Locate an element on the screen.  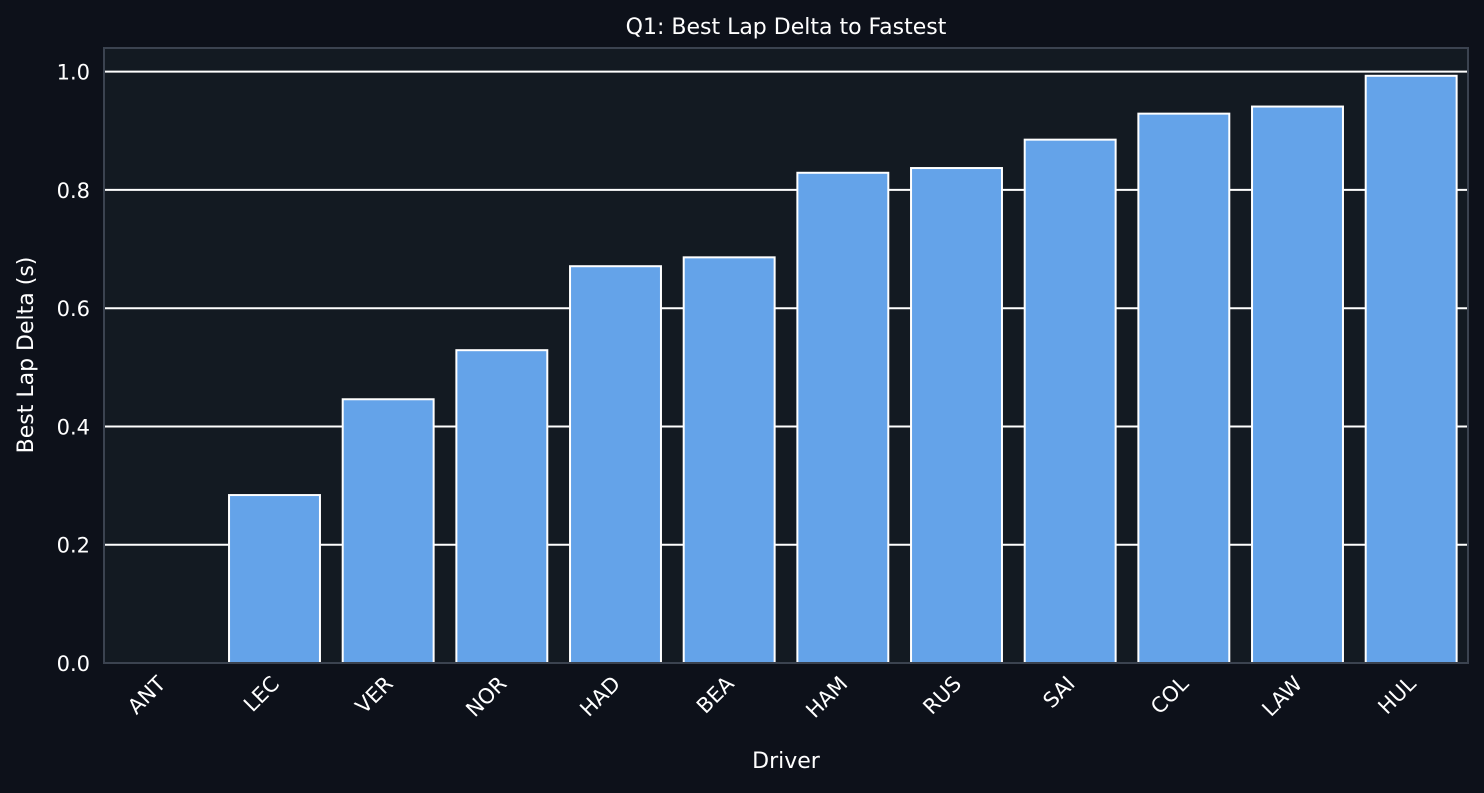
y-tick-label: 1.0 is located at coordinates (73, 73).